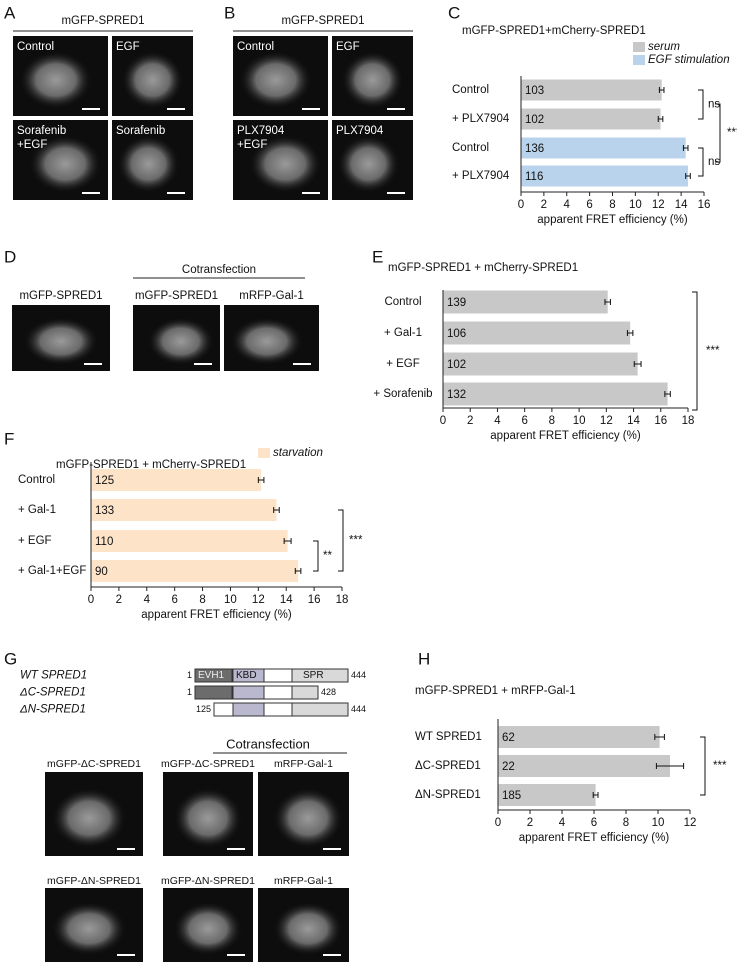 Image resolution: width=737 pixels, height=978 pixels. What do you see at coordinates (32, 145) in the screenshot?
I see `image-label: +EGF` at bounding box center [32, 145].